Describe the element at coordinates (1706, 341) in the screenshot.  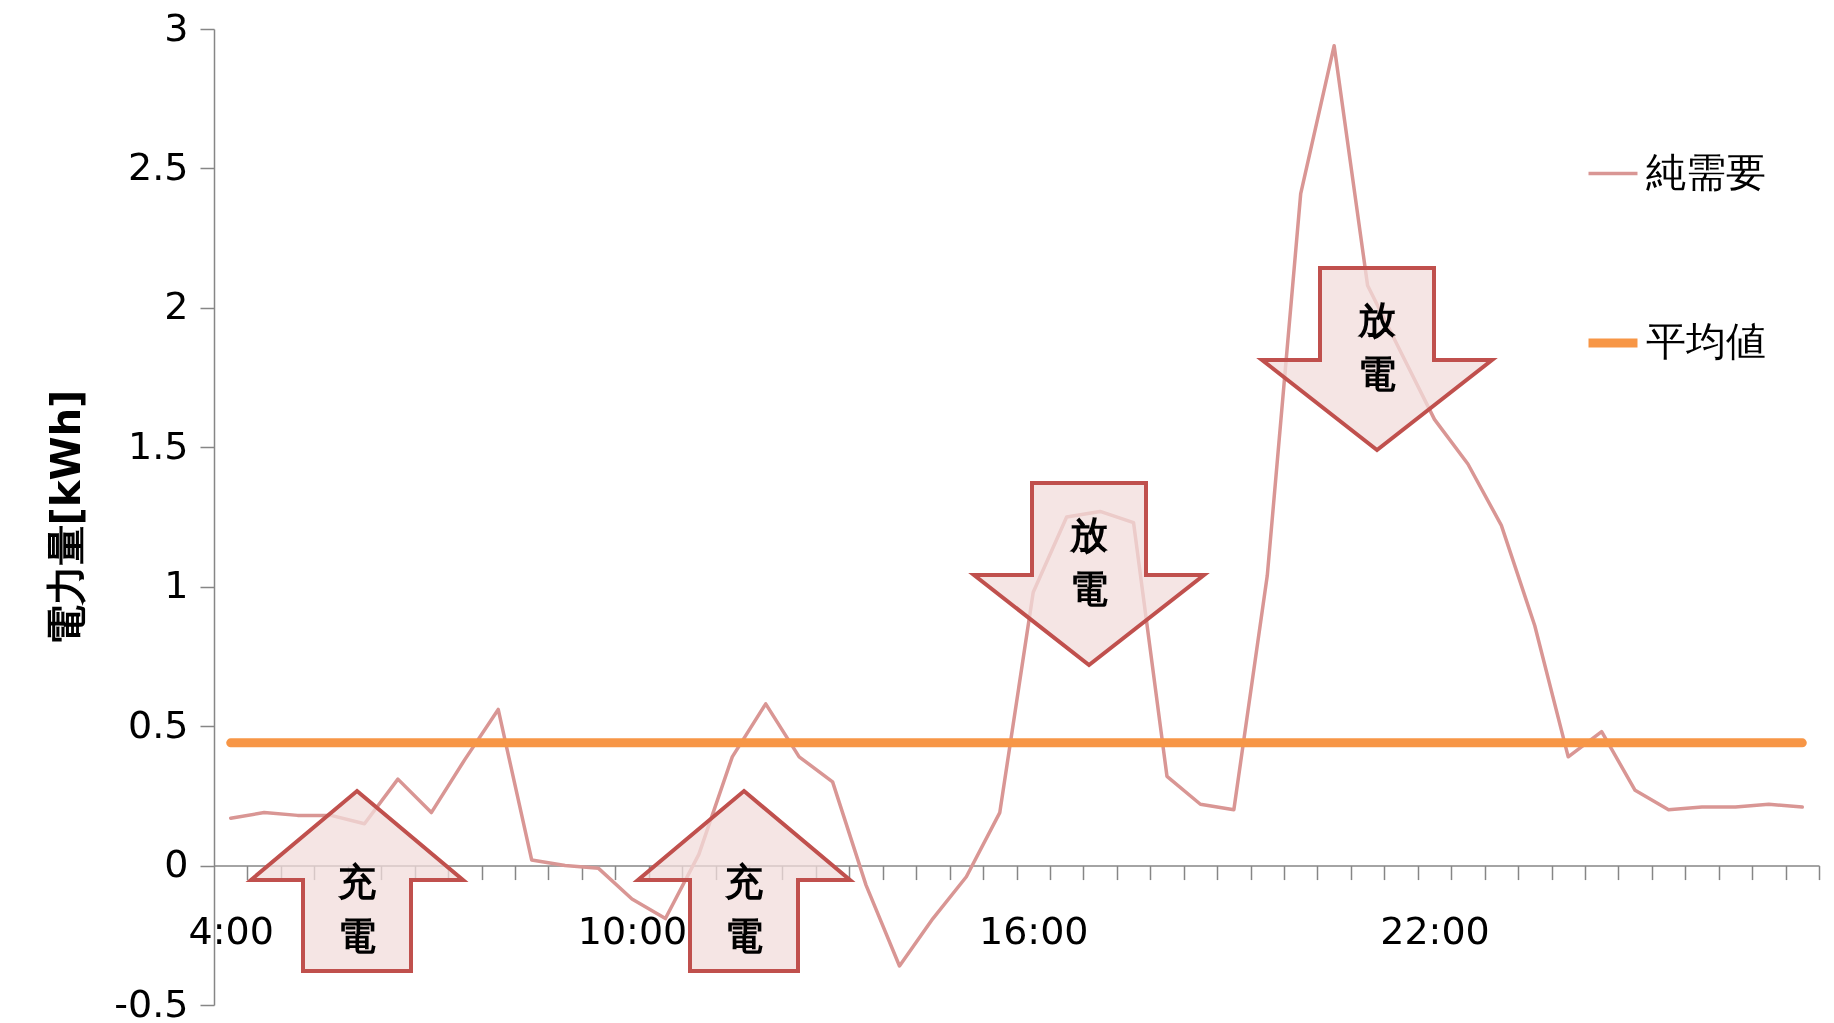
I see `legend-label: 平均値` at that location.